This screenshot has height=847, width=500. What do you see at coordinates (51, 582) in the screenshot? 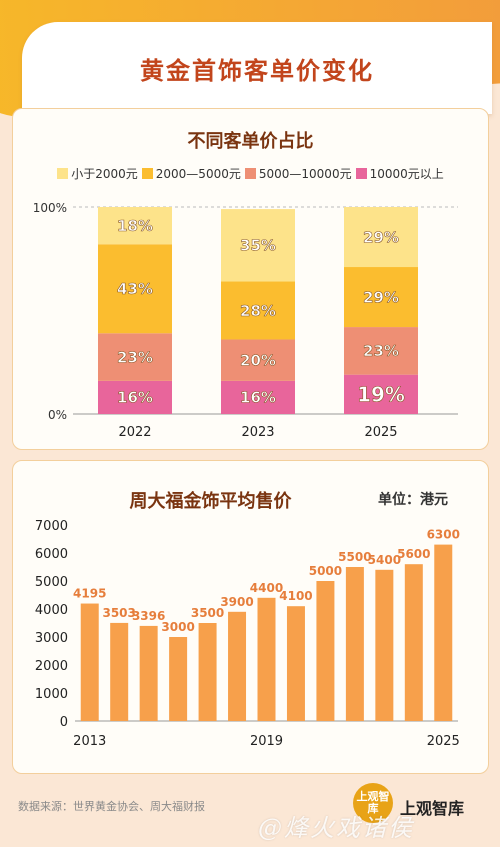
I see `y-tick-label: 5000` at bounding box center [51, 582].